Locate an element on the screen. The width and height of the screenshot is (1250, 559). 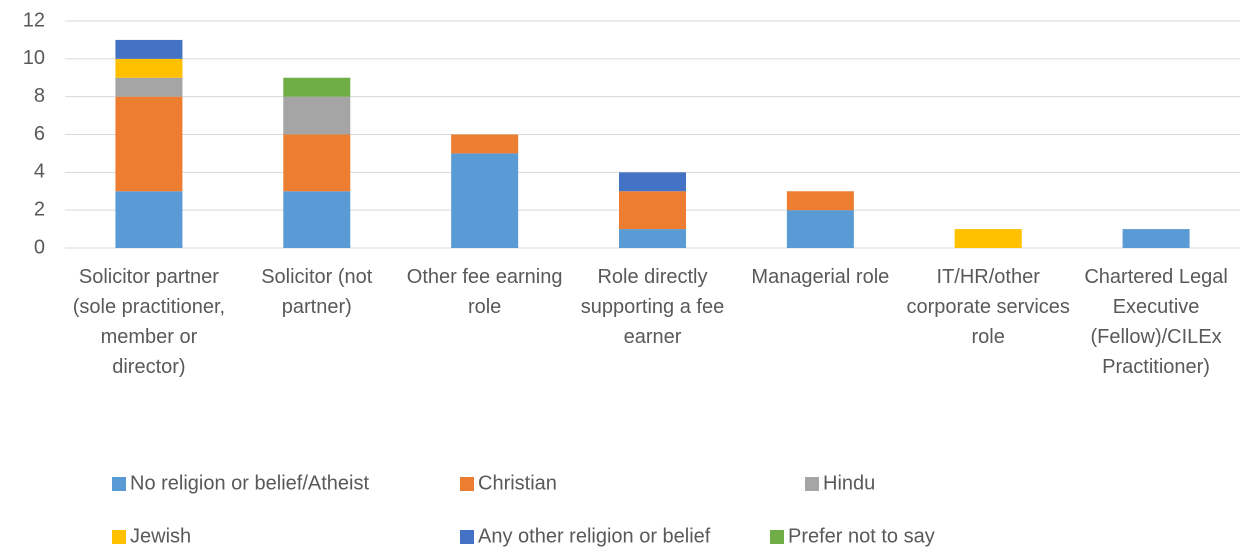
y-tick-label: 8 is located at coordinates (39, 96).